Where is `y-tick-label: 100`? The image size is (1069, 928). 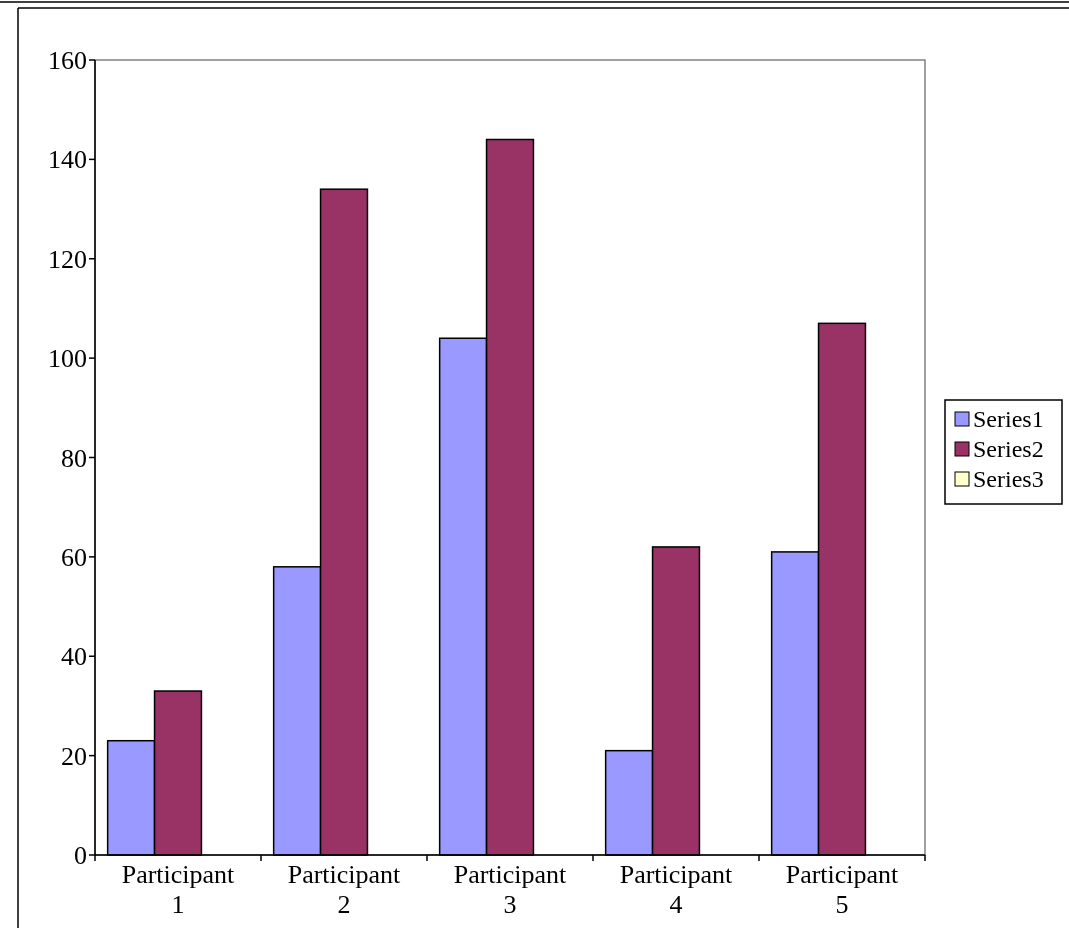
y-tick-label: 100 is located at coordinates (67, 359).